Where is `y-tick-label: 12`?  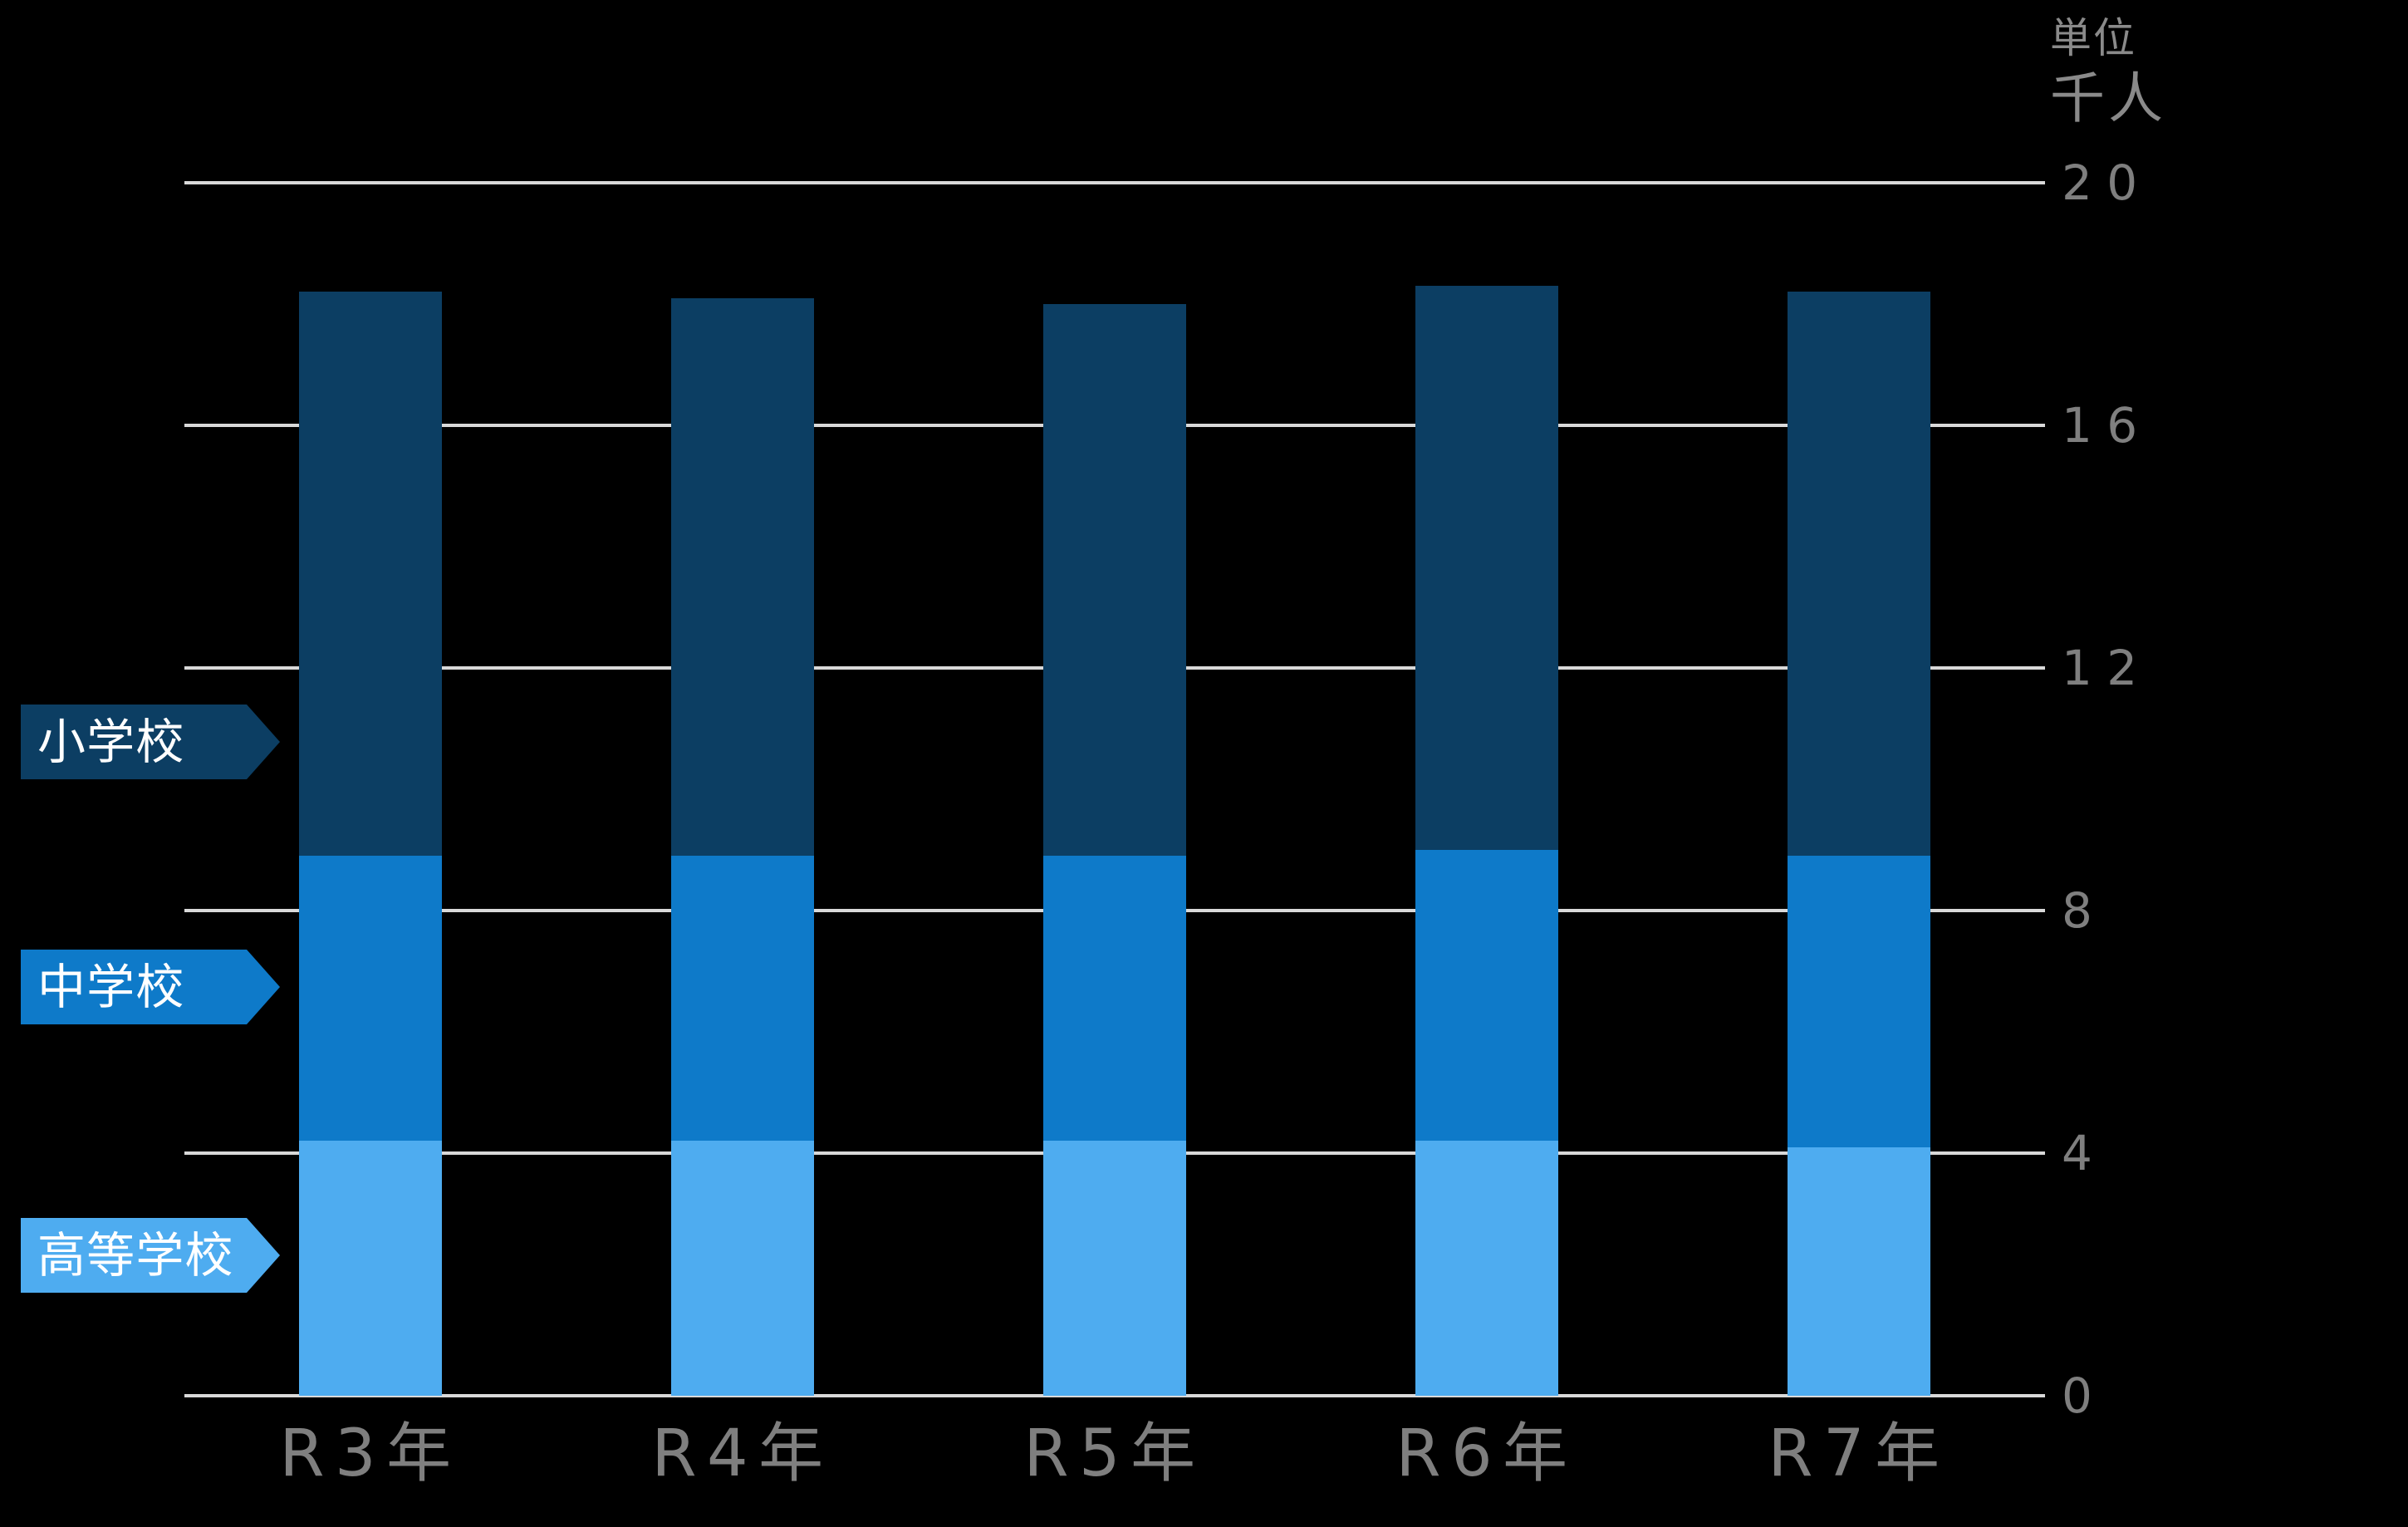 y-tick-label: 12 is located at coordinates (2107, 668).